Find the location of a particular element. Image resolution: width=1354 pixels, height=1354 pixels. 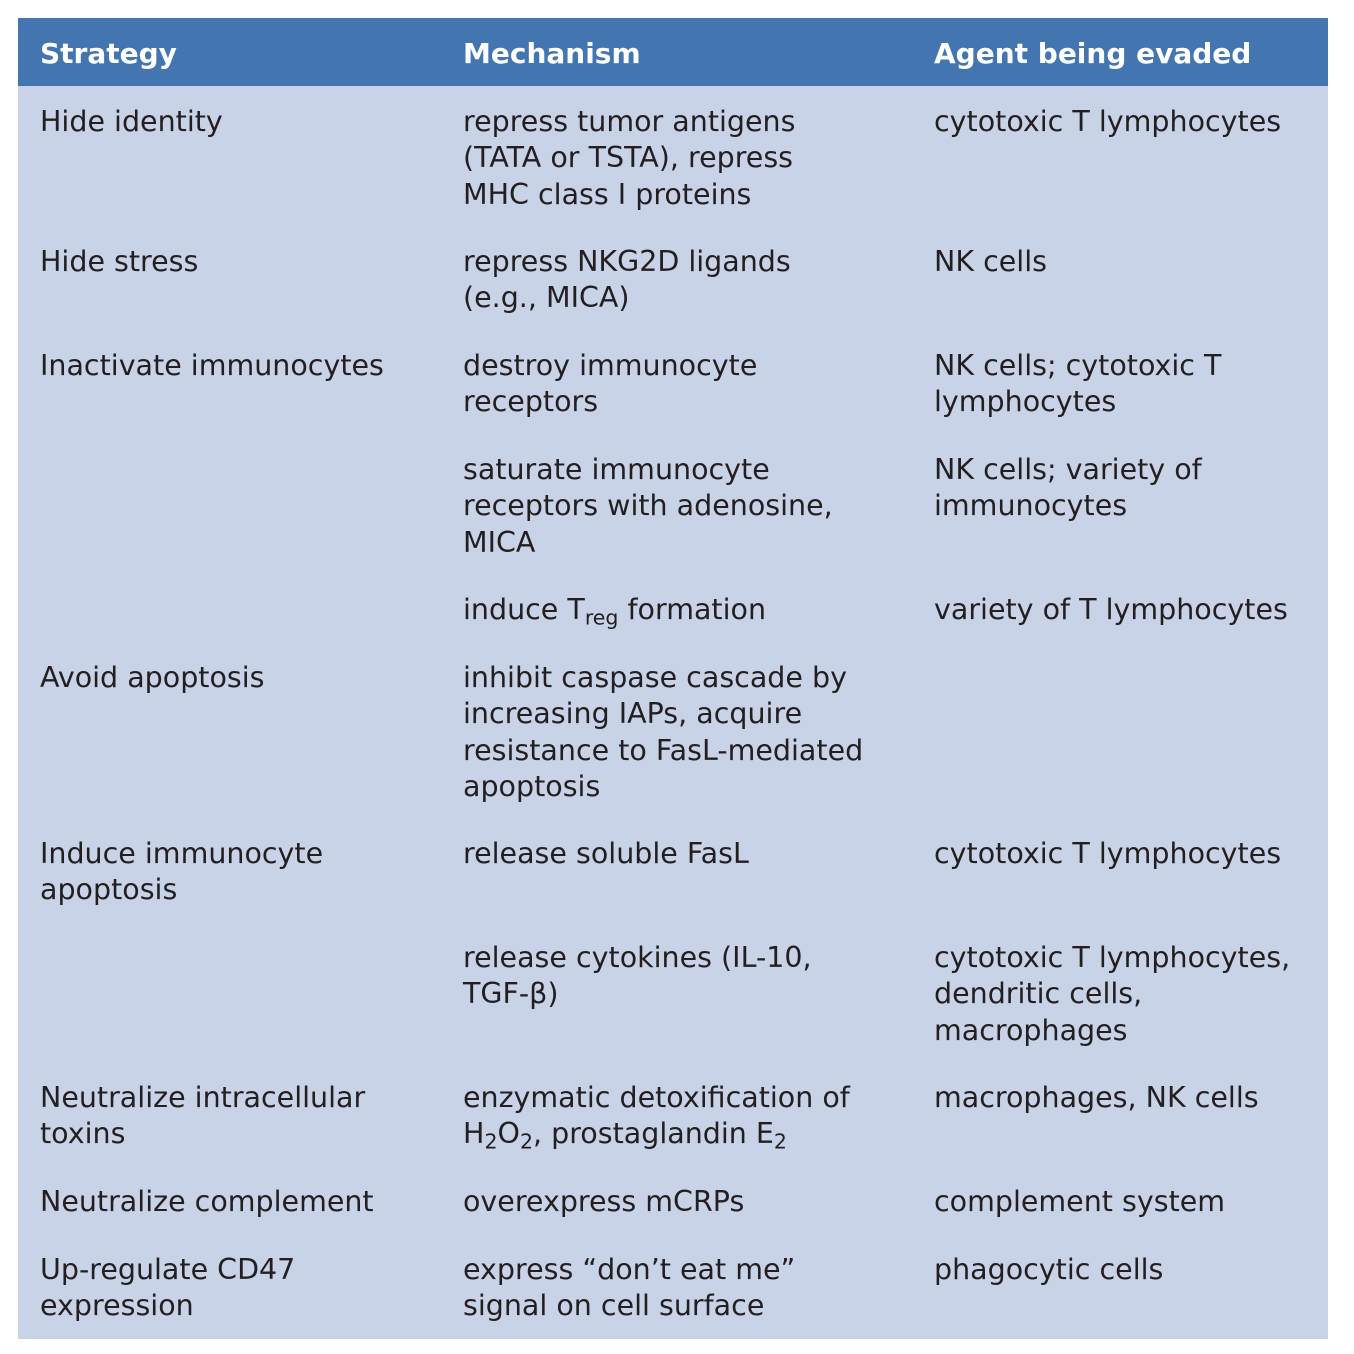

agent-cell: NK cells is located at coordinates (990, 261).